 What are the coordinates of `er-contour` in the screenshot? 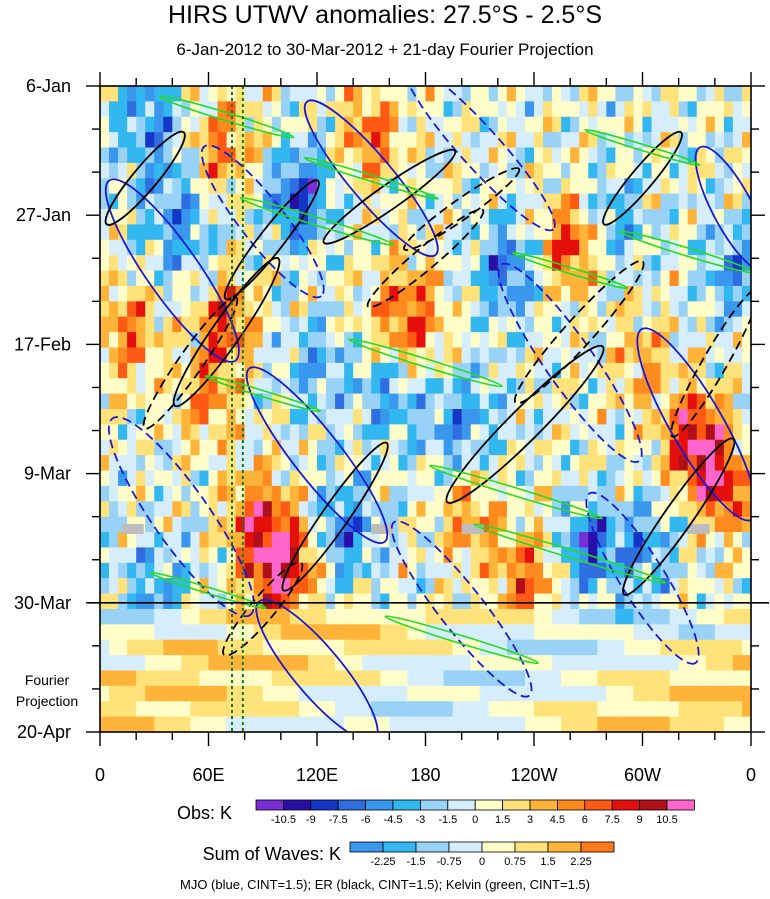 It's located at (679, 516).